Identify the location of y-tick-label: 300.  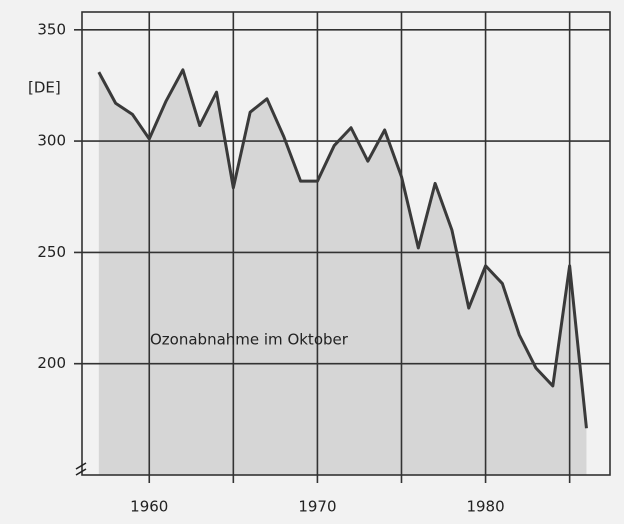
(51, 141).